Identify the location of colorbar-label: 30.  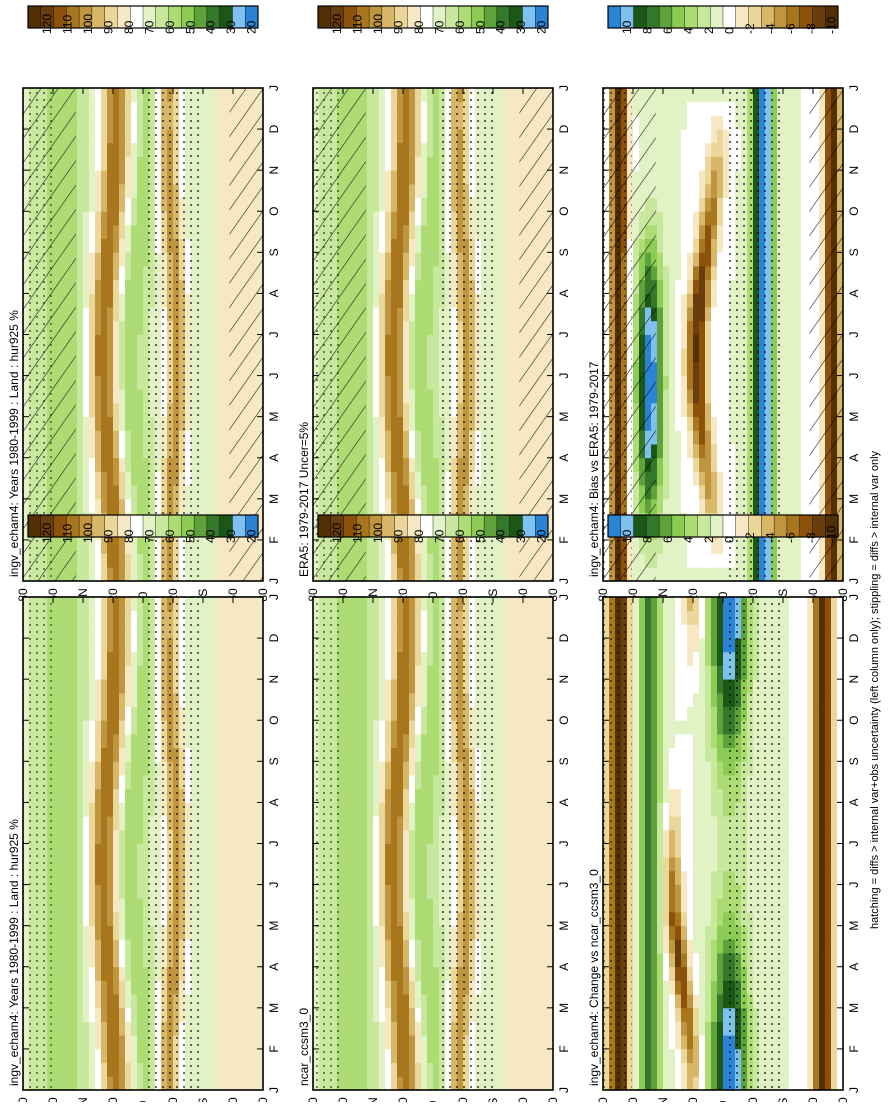
(231, 536).